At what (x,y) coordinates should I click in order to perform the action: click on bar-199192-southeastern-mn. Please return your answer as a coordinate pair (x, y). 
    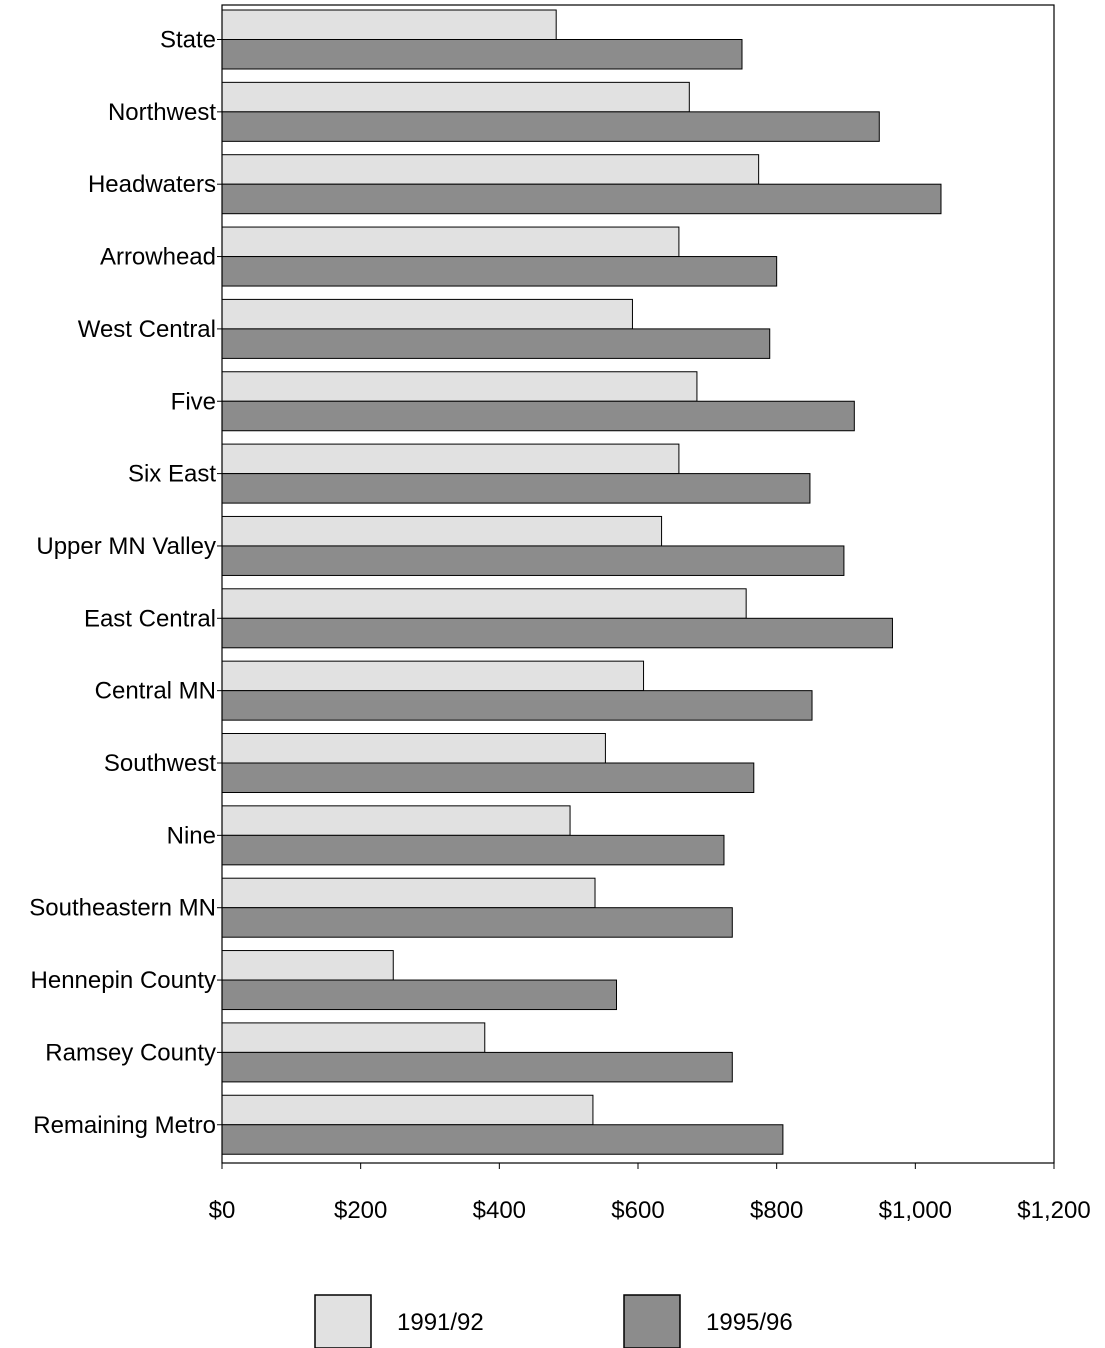
    Looking at the image, I should click on (408, 893).